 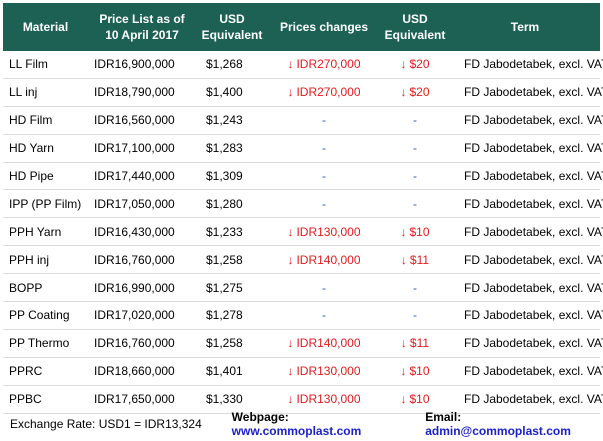 What do you see at coordinates (232, 120) in the screenshot?
I see `usd-equivalent-cell: $1,243` at bounding box center [232, 120].